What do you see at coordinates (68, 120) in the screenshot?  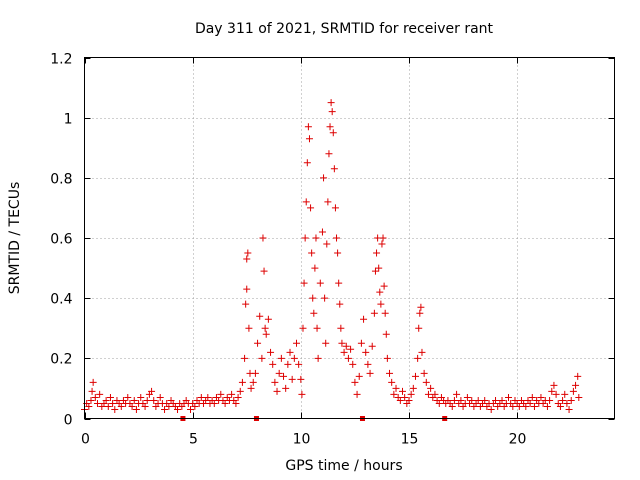 I see `y-tick-label: 1` at bounding box center [68, 120].